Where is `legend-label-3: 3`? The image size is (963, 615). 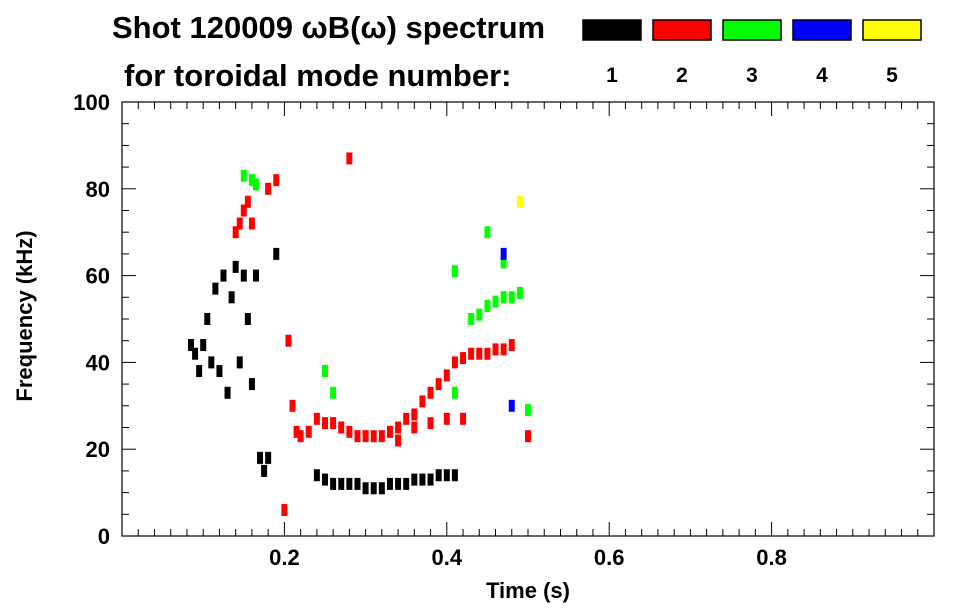 legend-label-3: 3 is located at coordinates (752, 75).